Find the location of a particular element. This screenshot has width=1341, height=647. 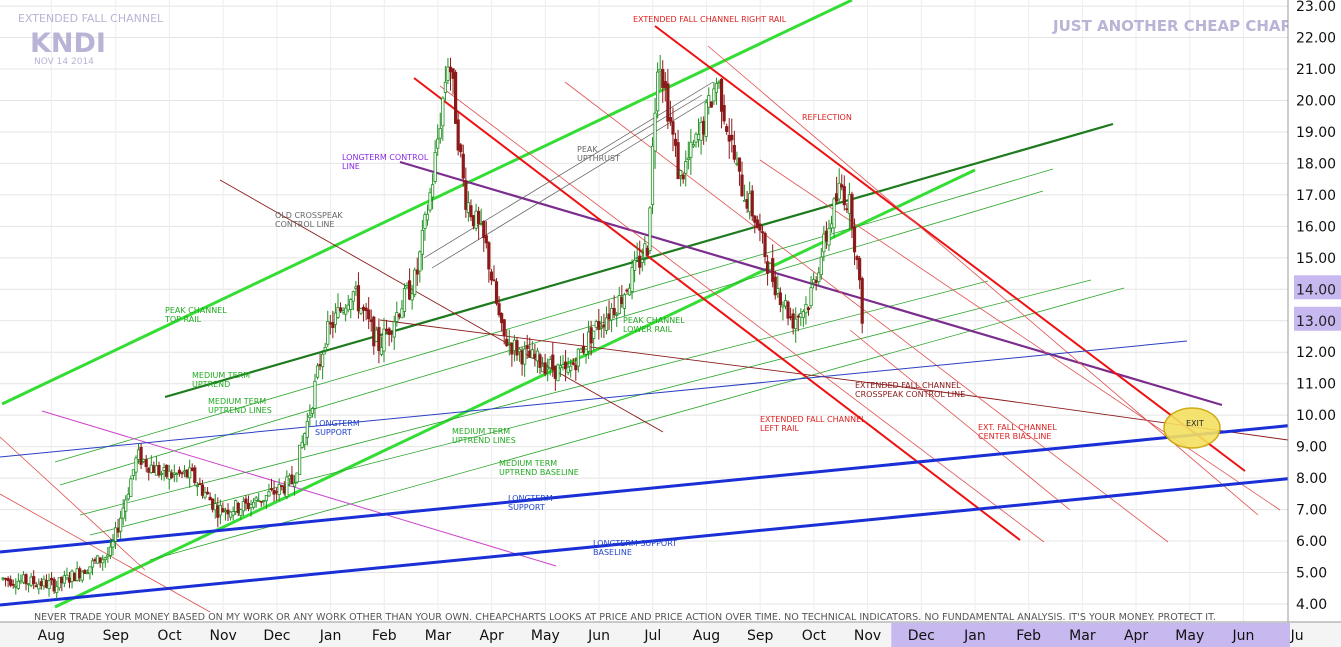

peak-upthrust-line is located at coordinates (652, 125).